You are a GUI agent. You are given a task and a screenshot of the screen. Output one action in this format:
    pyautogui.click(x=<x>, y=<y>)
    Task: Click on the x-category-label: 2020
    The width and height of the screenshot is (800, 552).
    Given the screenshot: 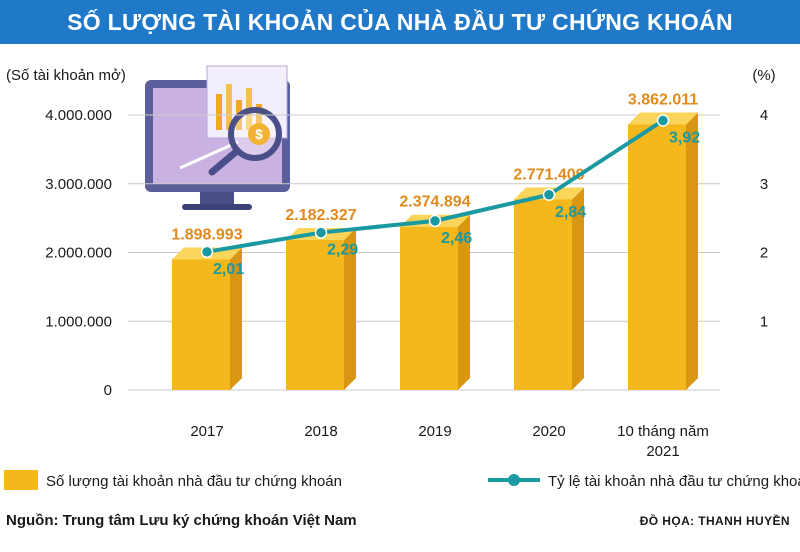 What is the action you would take?
    pyautogui.click(x=548, y=431)
    